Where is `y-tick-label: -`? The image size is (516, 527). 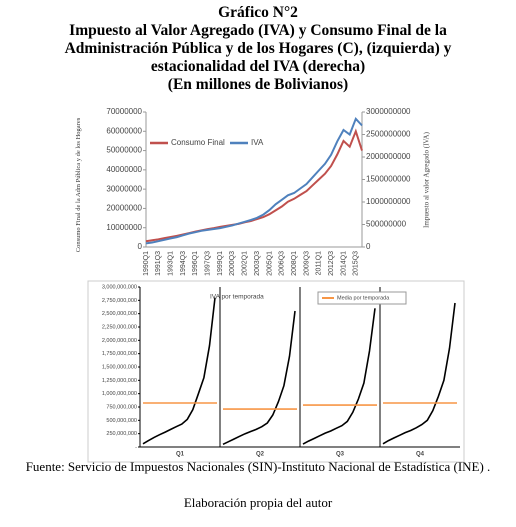
y-tick-label: - is located at coordinates (136, 447).